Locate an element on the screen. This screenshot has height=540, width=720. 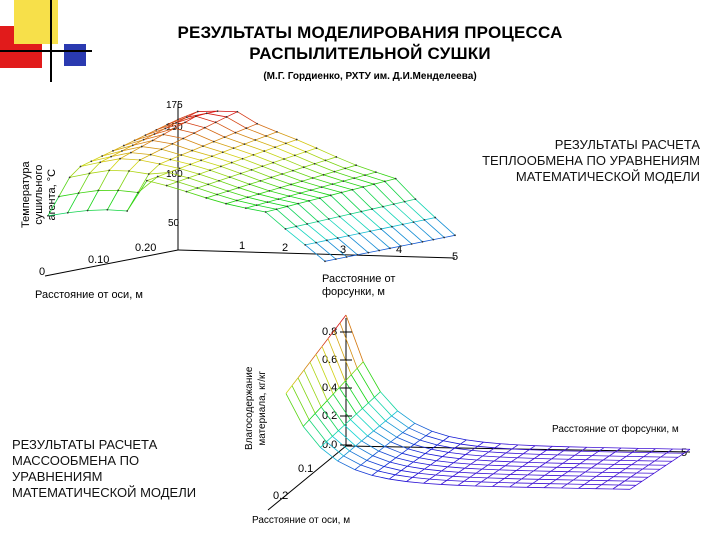
x-tick-4: 4 is located at coordinates (399, 250).